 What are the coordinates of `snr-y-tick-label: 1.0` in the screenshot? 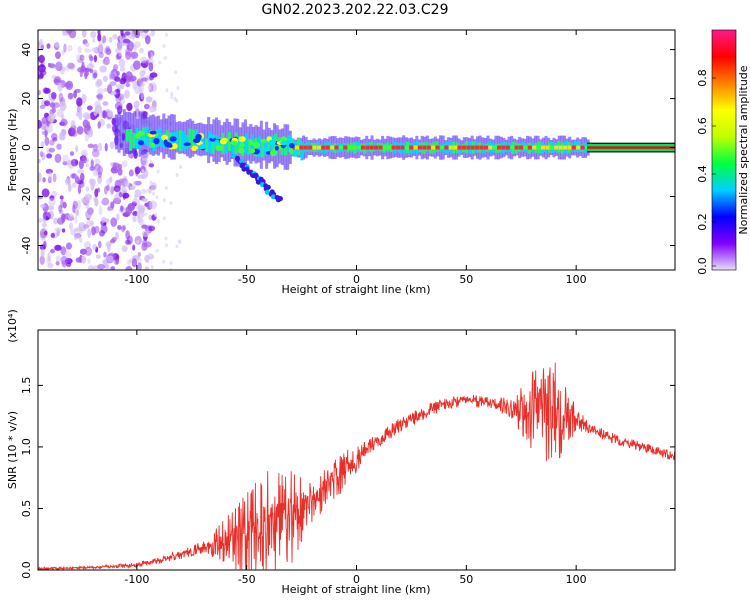 It's located at (26, 447).